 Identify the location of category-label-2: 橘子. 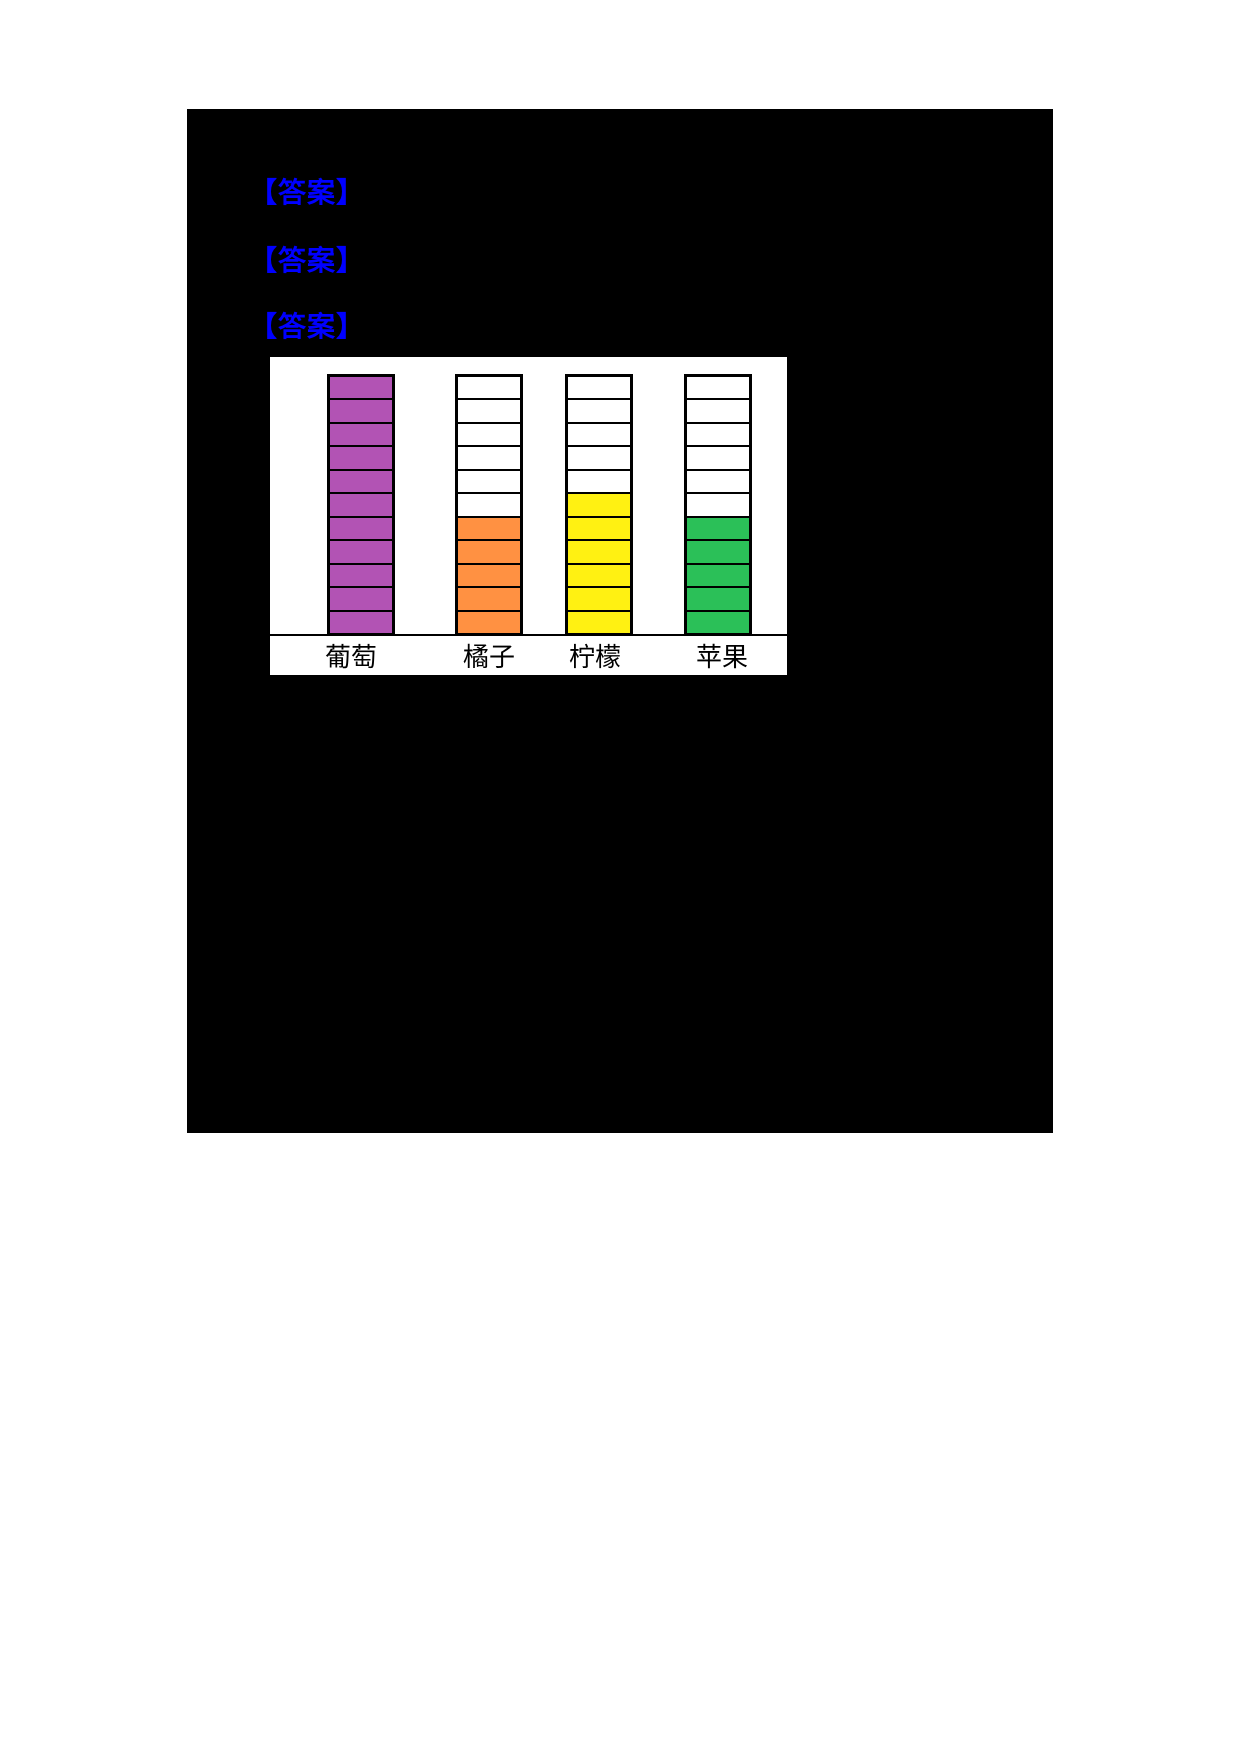
(488, 657).